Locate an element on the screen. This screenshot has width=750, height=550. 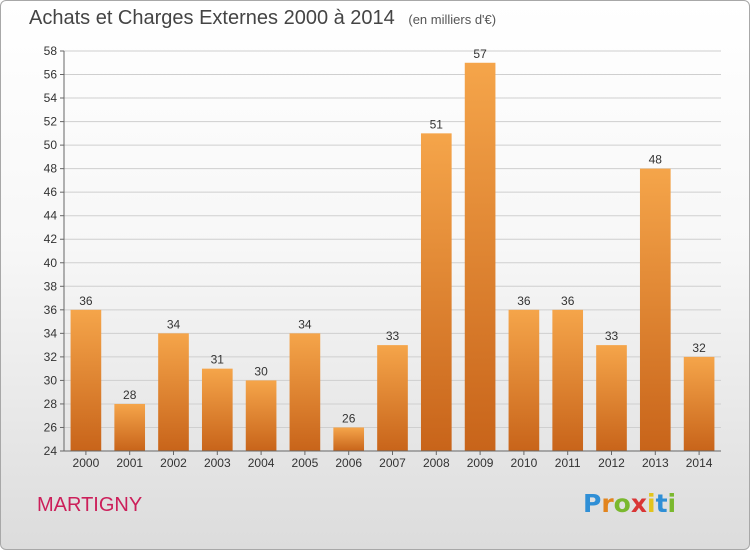
y-tick-label: 48 is located at coordinates (51, 169).